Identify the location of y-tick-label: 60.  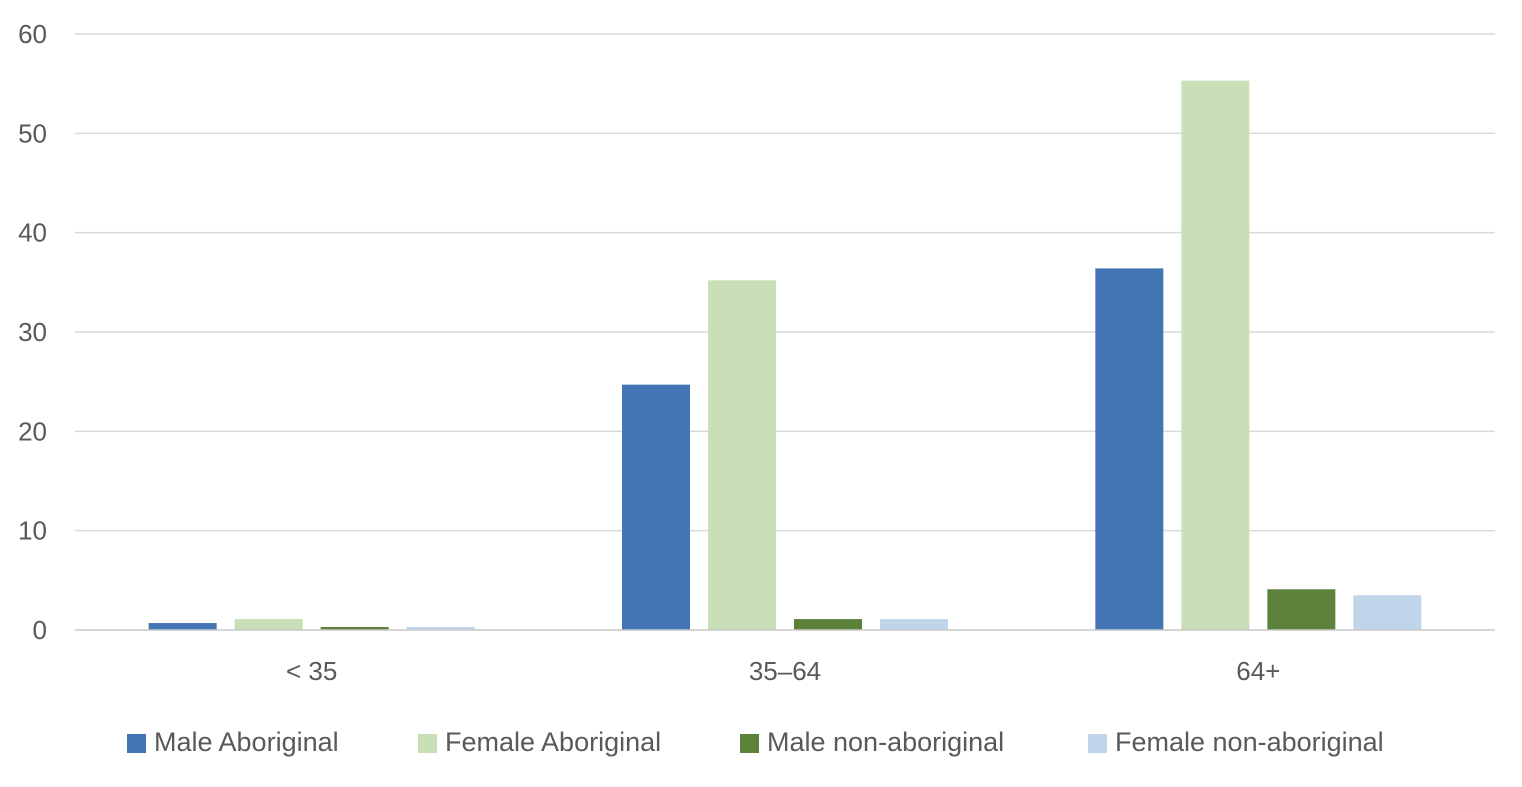
(32, 34).